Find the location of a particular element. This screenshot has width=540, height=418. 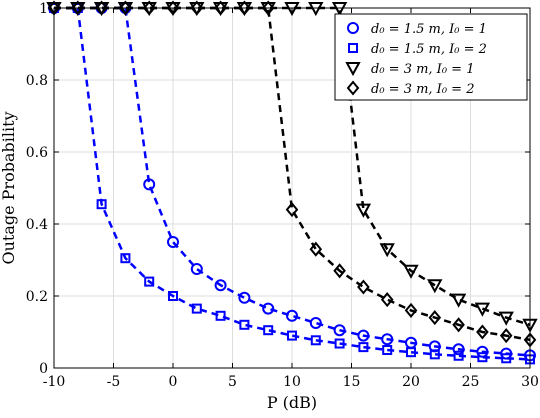

y-tick-label: 0.6 is located at coordinates (37, 153).